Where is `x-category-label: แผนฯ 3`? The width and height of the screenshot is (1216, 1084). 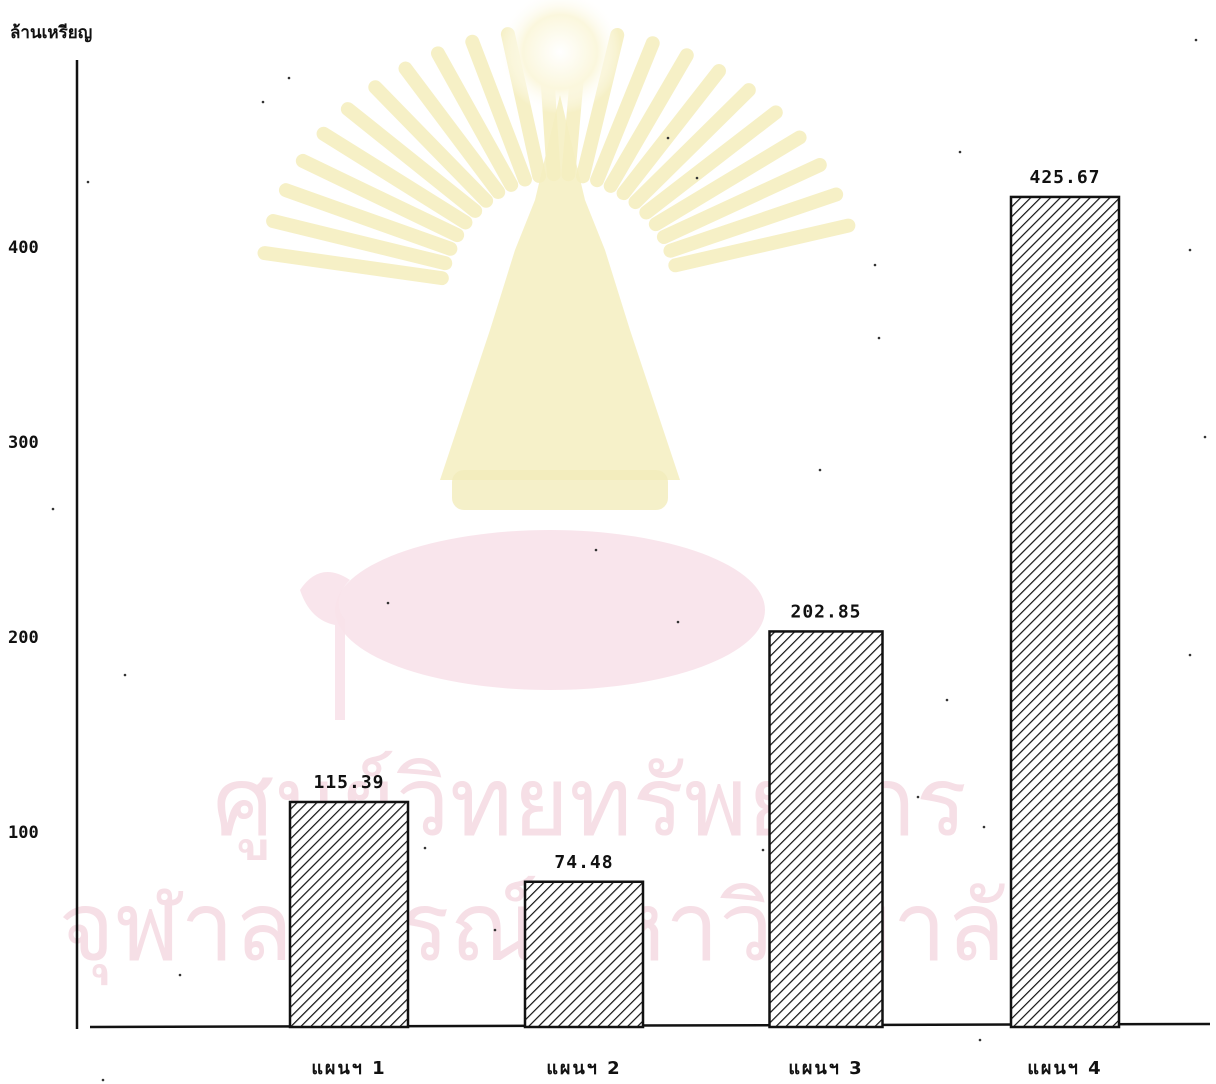
x-category-label: แผนฯ 3 is located at coordinates (825, 1068).